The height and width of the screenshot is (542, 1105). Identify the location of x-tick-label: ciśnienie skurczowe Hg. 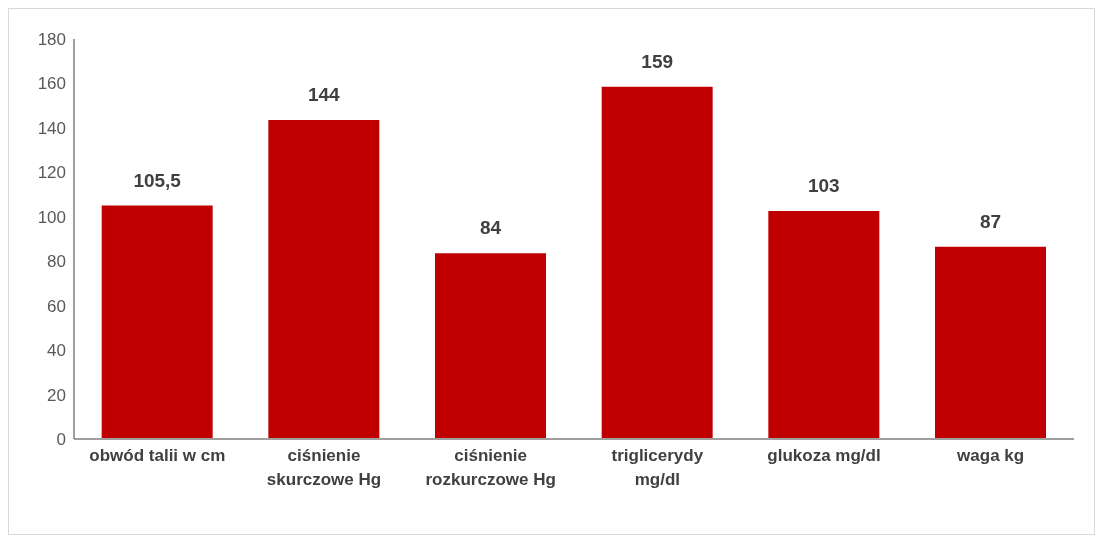
(324, 467).